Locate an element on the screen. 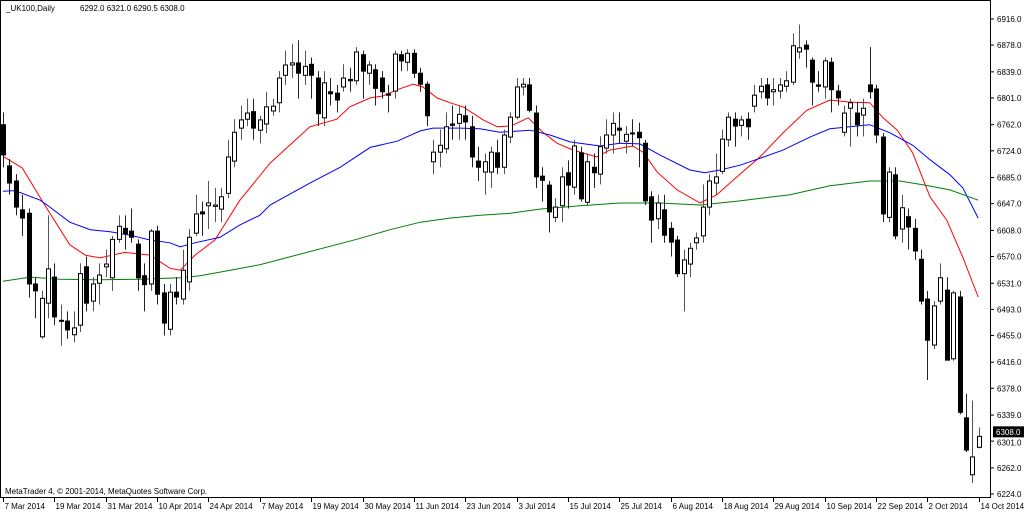  date-tick-label: 25 Jul 2014 is located at coordinates (642, 506).